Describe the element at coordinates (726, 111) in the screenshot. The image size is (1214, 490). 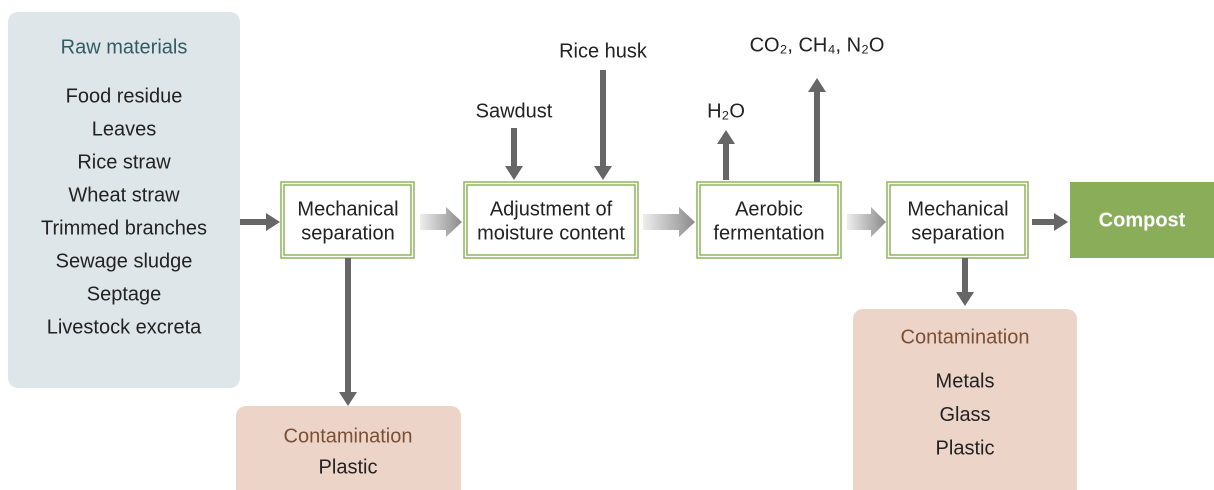
I see `output: H₂O` at that location.